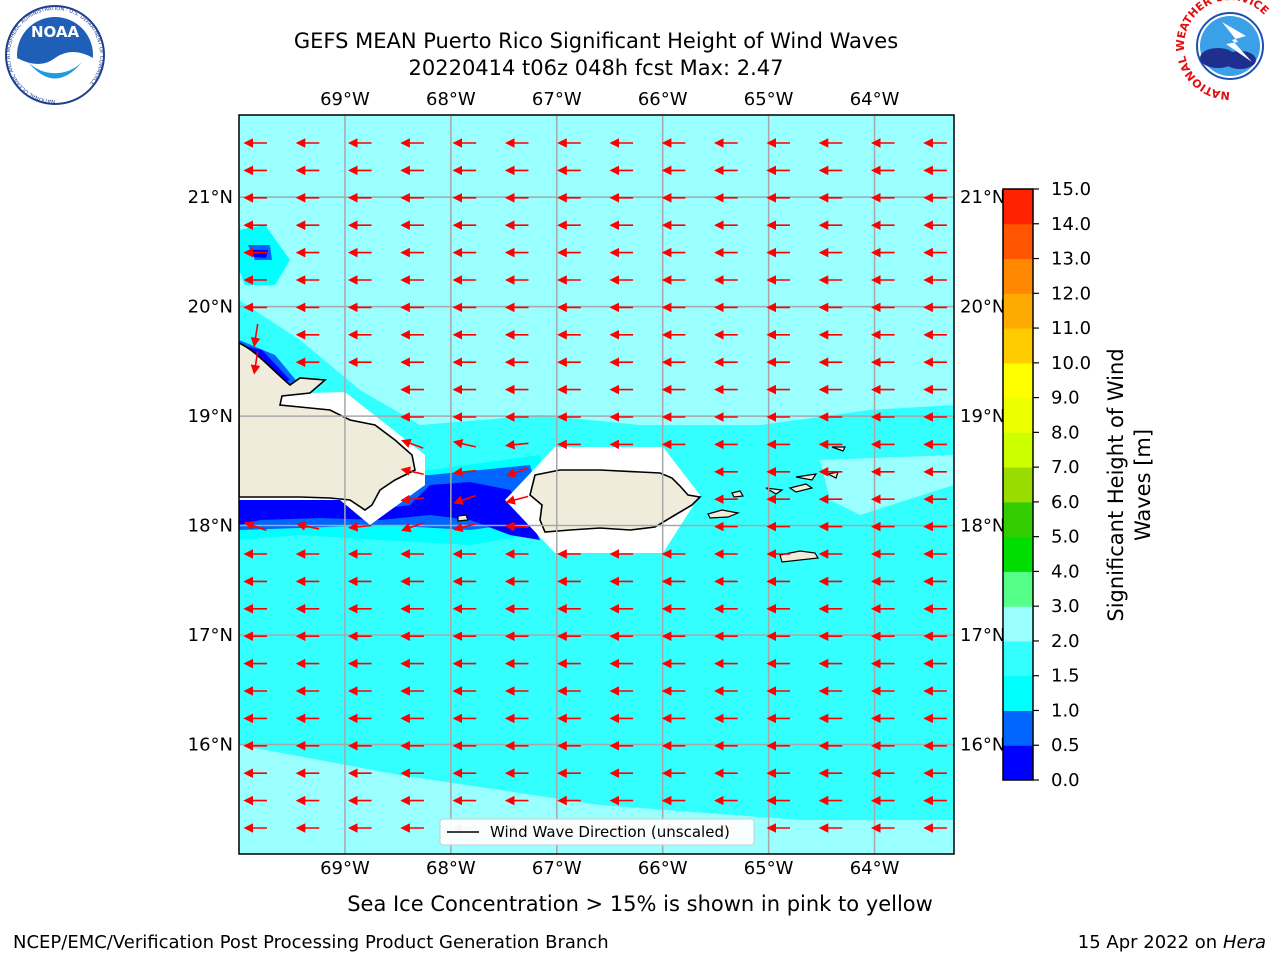 The height and width of the screenshot is (960, 1280). I want to click on colorbar-label-line1: Significant Height of Wind, so click(1116, 484).